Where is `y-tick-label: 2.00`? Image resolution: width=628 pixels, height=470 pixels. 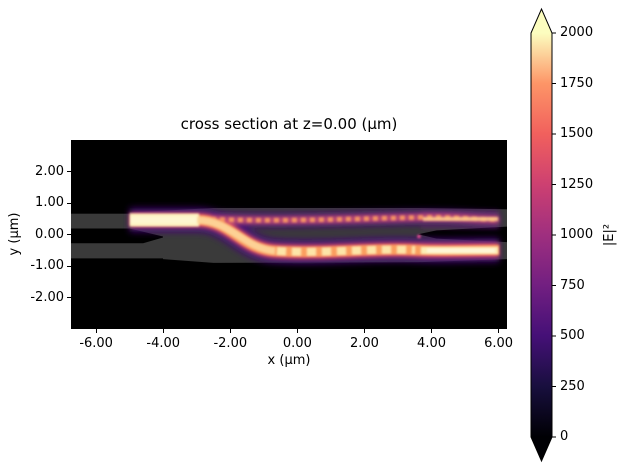 y-tick-label: 2.00 is located at coordinates (49, 171).